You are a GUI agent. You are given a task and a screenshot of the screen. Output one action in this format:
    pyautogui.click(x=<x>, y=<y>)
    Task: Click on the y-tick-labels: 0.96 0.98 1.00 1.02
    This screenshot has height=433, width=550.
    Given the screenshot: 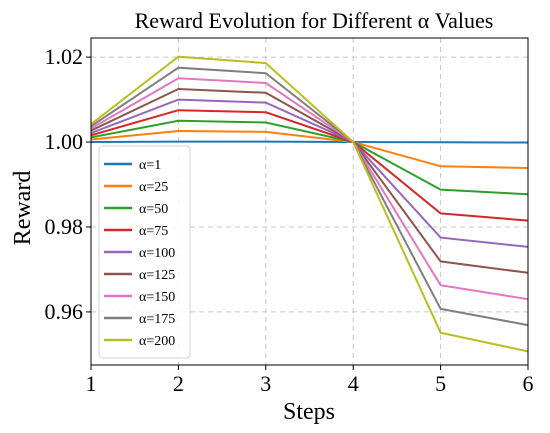 What is the action you would take?
    pyautogui.click(x=64, y=184)
    